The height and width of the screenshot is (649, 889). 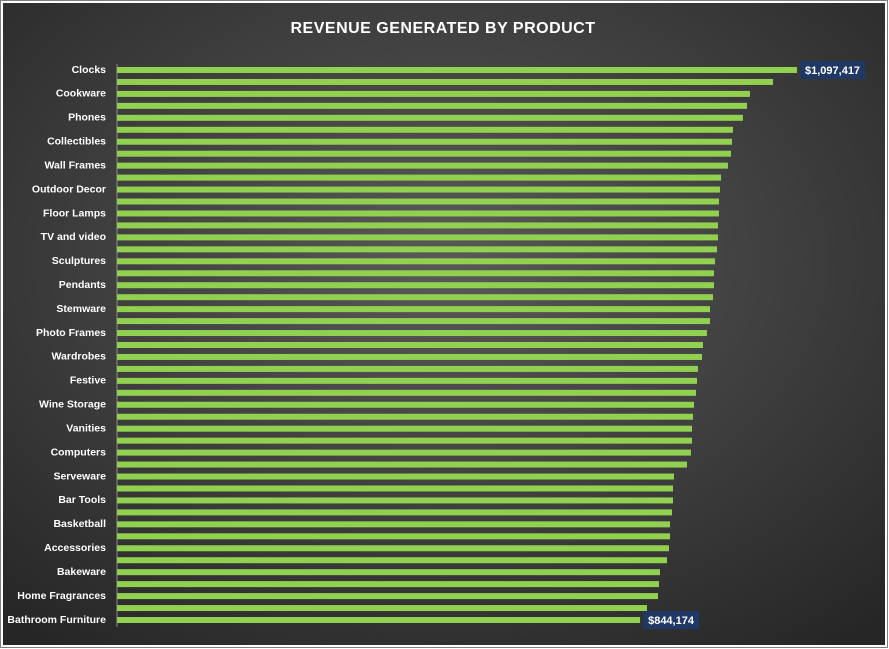 I want to click on data-label: $1,097,417, so click(x=832, y=71).